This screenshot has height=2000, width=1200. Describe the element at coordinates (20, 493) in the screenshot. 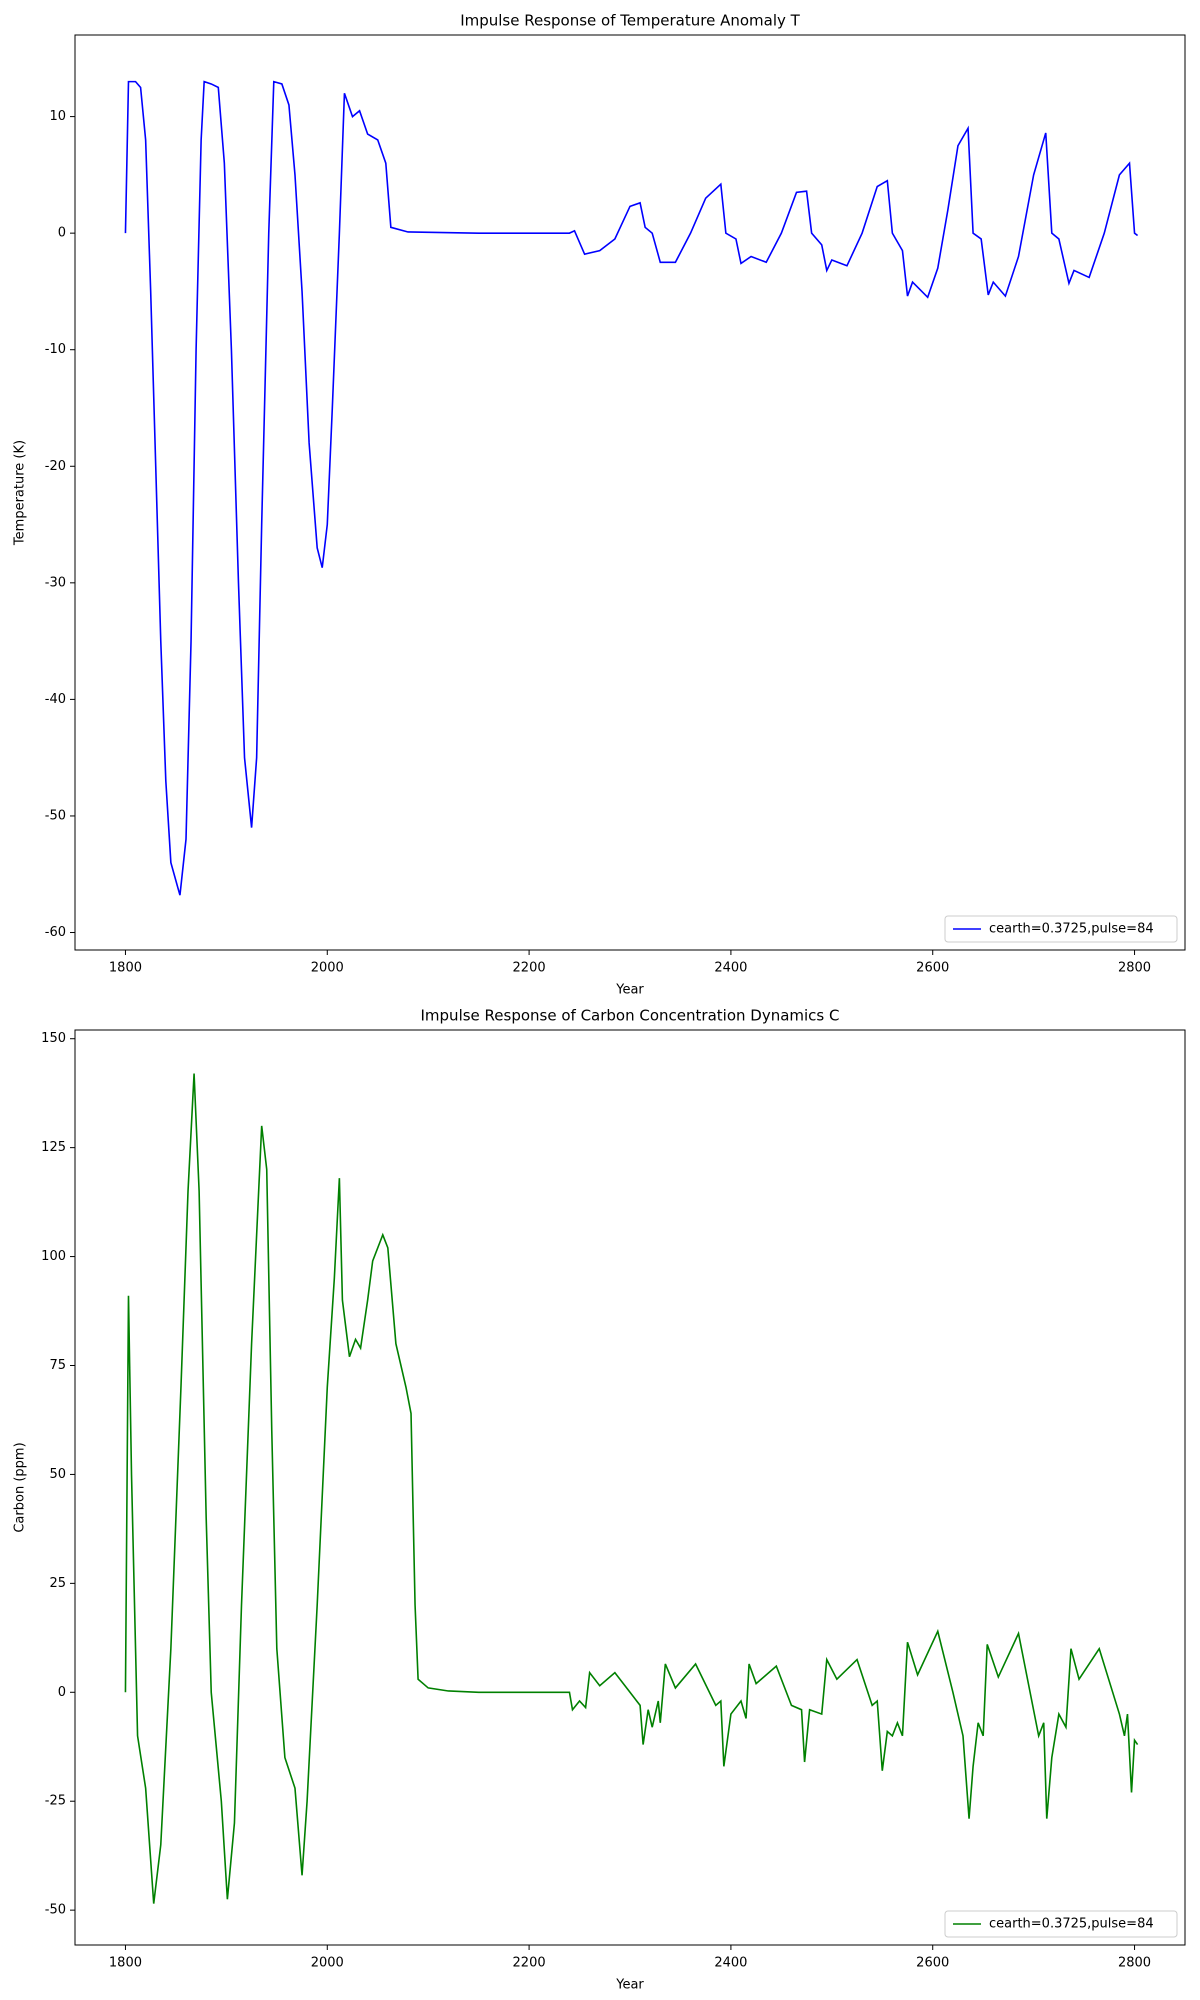

I see `y-axis-label: Temperature (K)` at that location.